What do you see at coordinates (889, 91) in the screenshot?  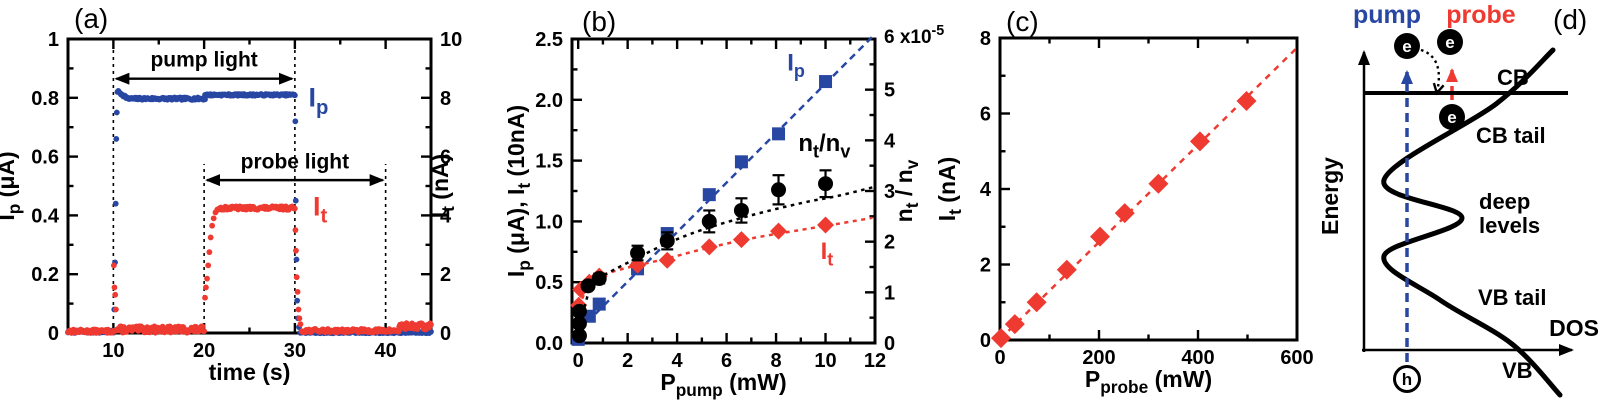 I see `y2-tick-label: 5` at bounding box center [889, 91].